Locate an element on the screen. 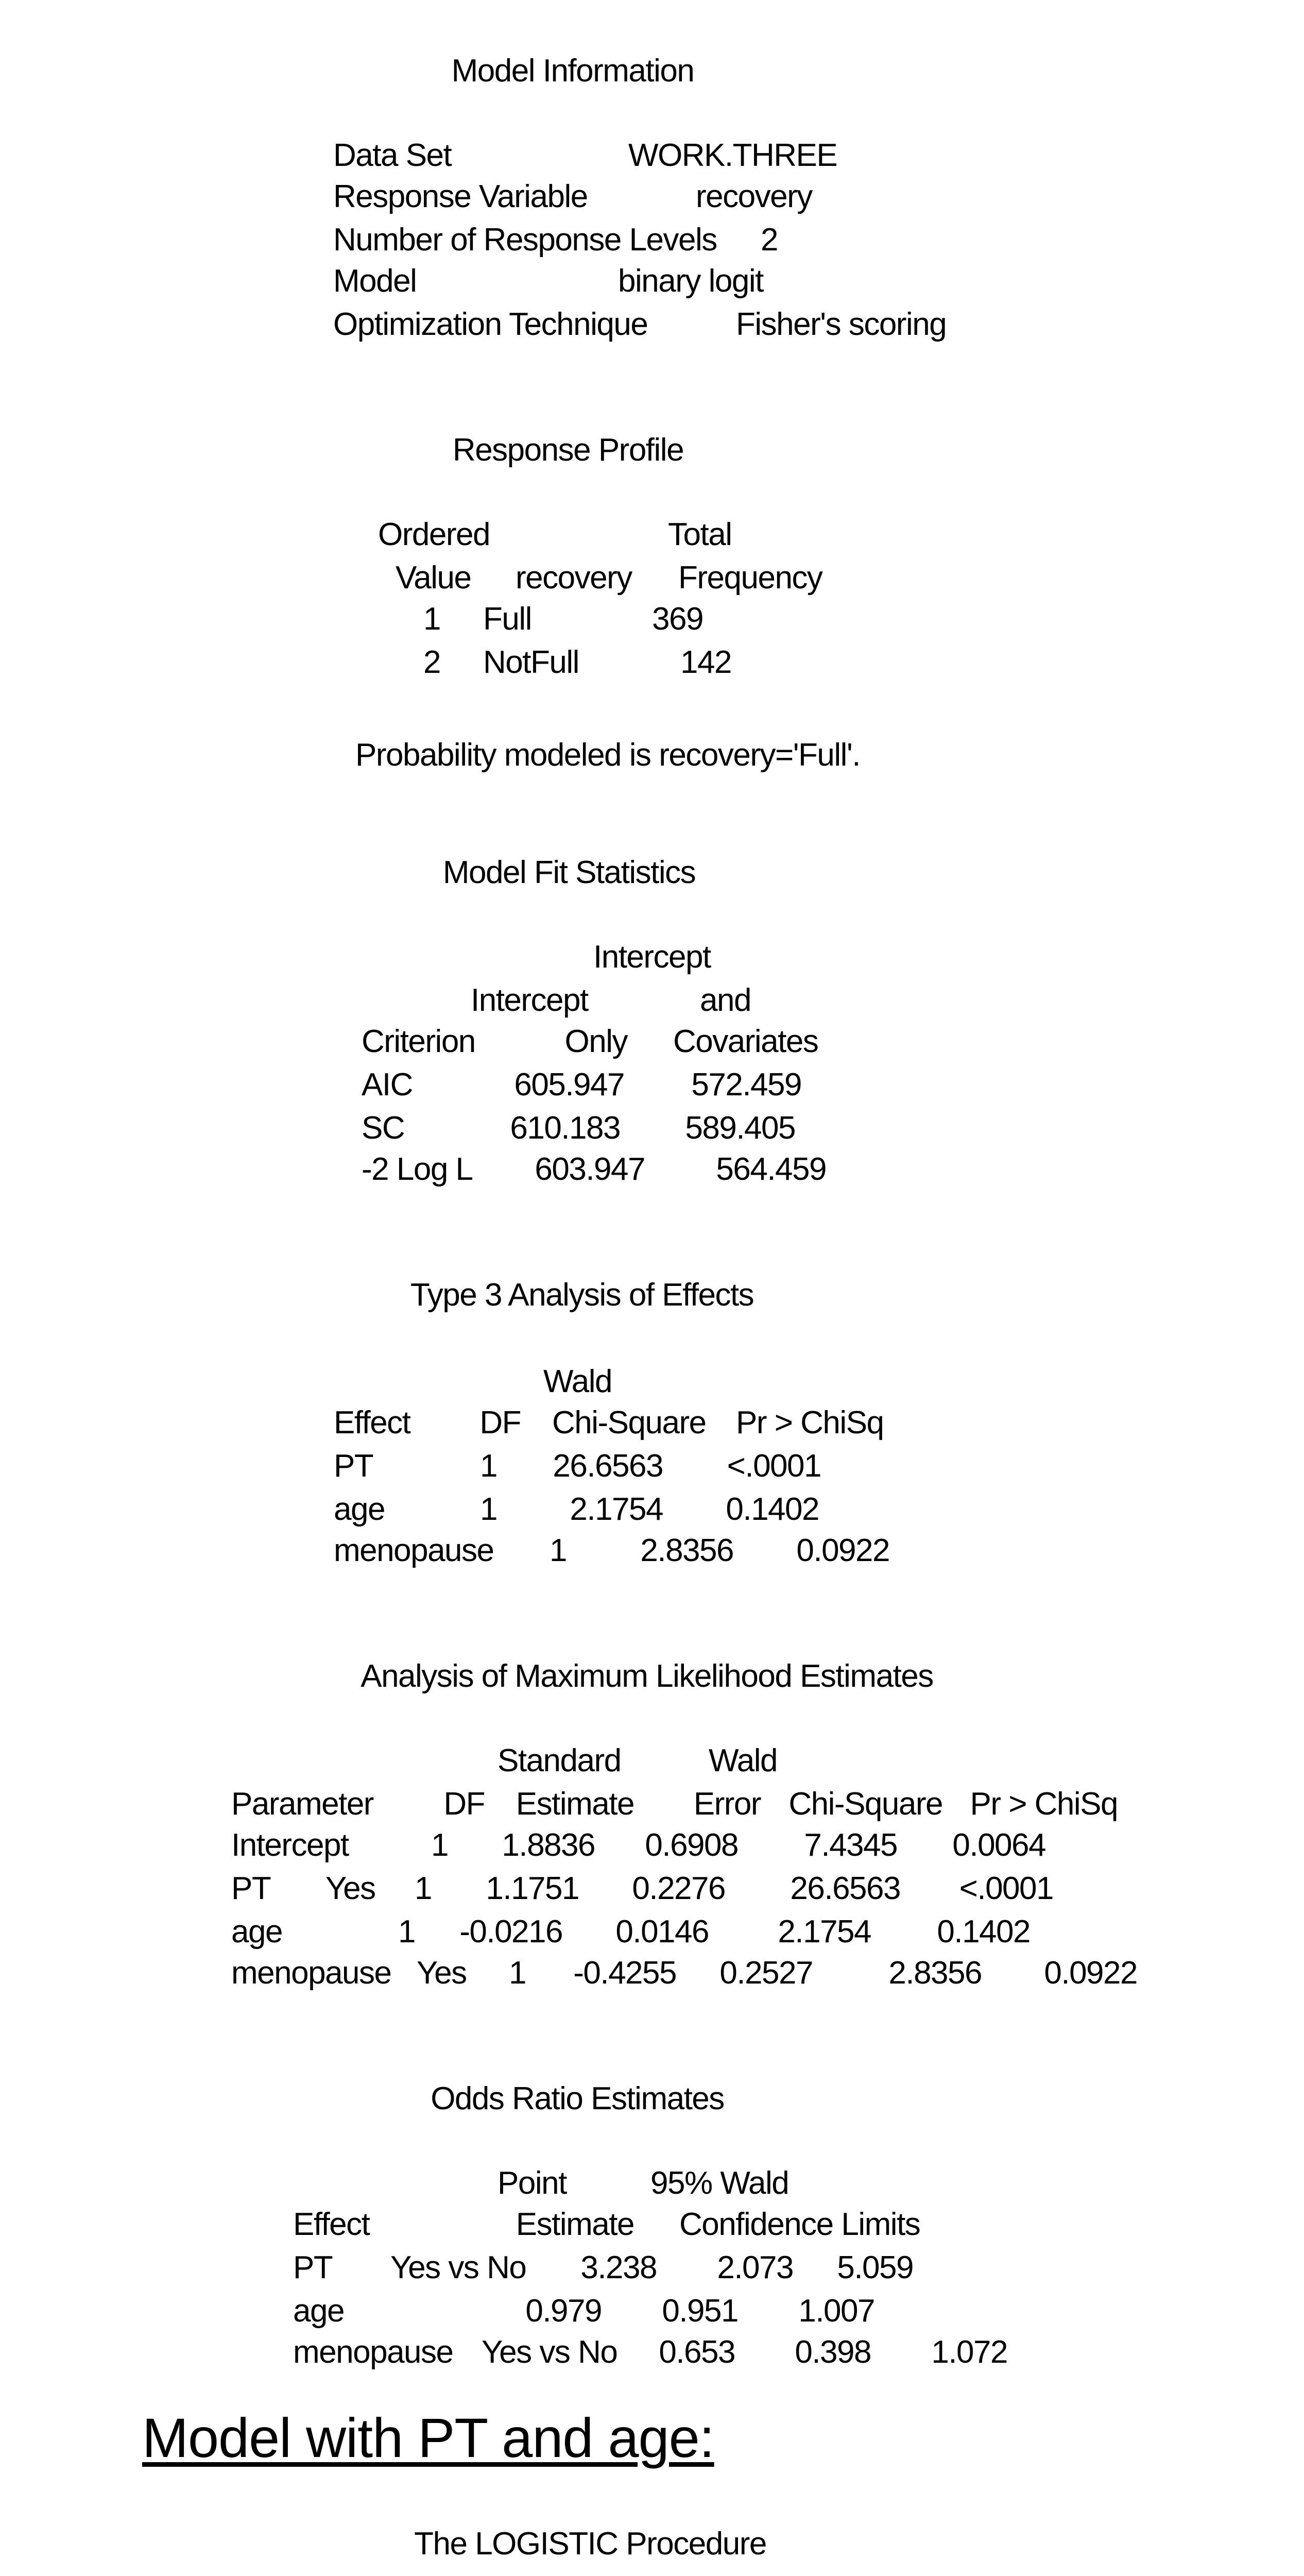  table-cell: 2 is located at coordinates (432, 662).